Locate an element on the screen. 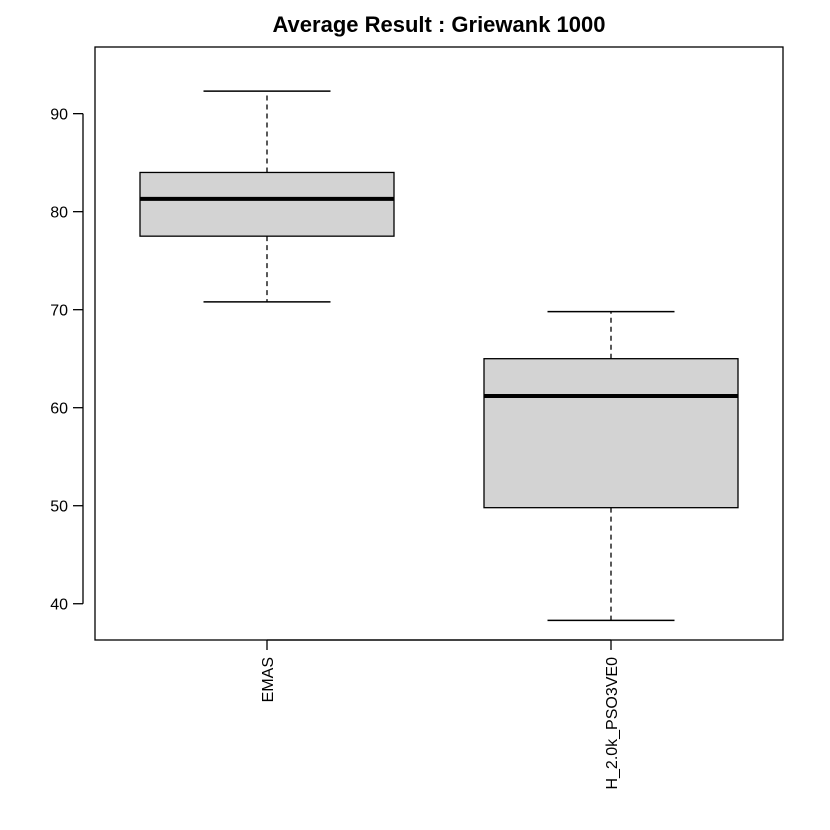  x-tick-label: EMAS is located at coordinates (268, 679).